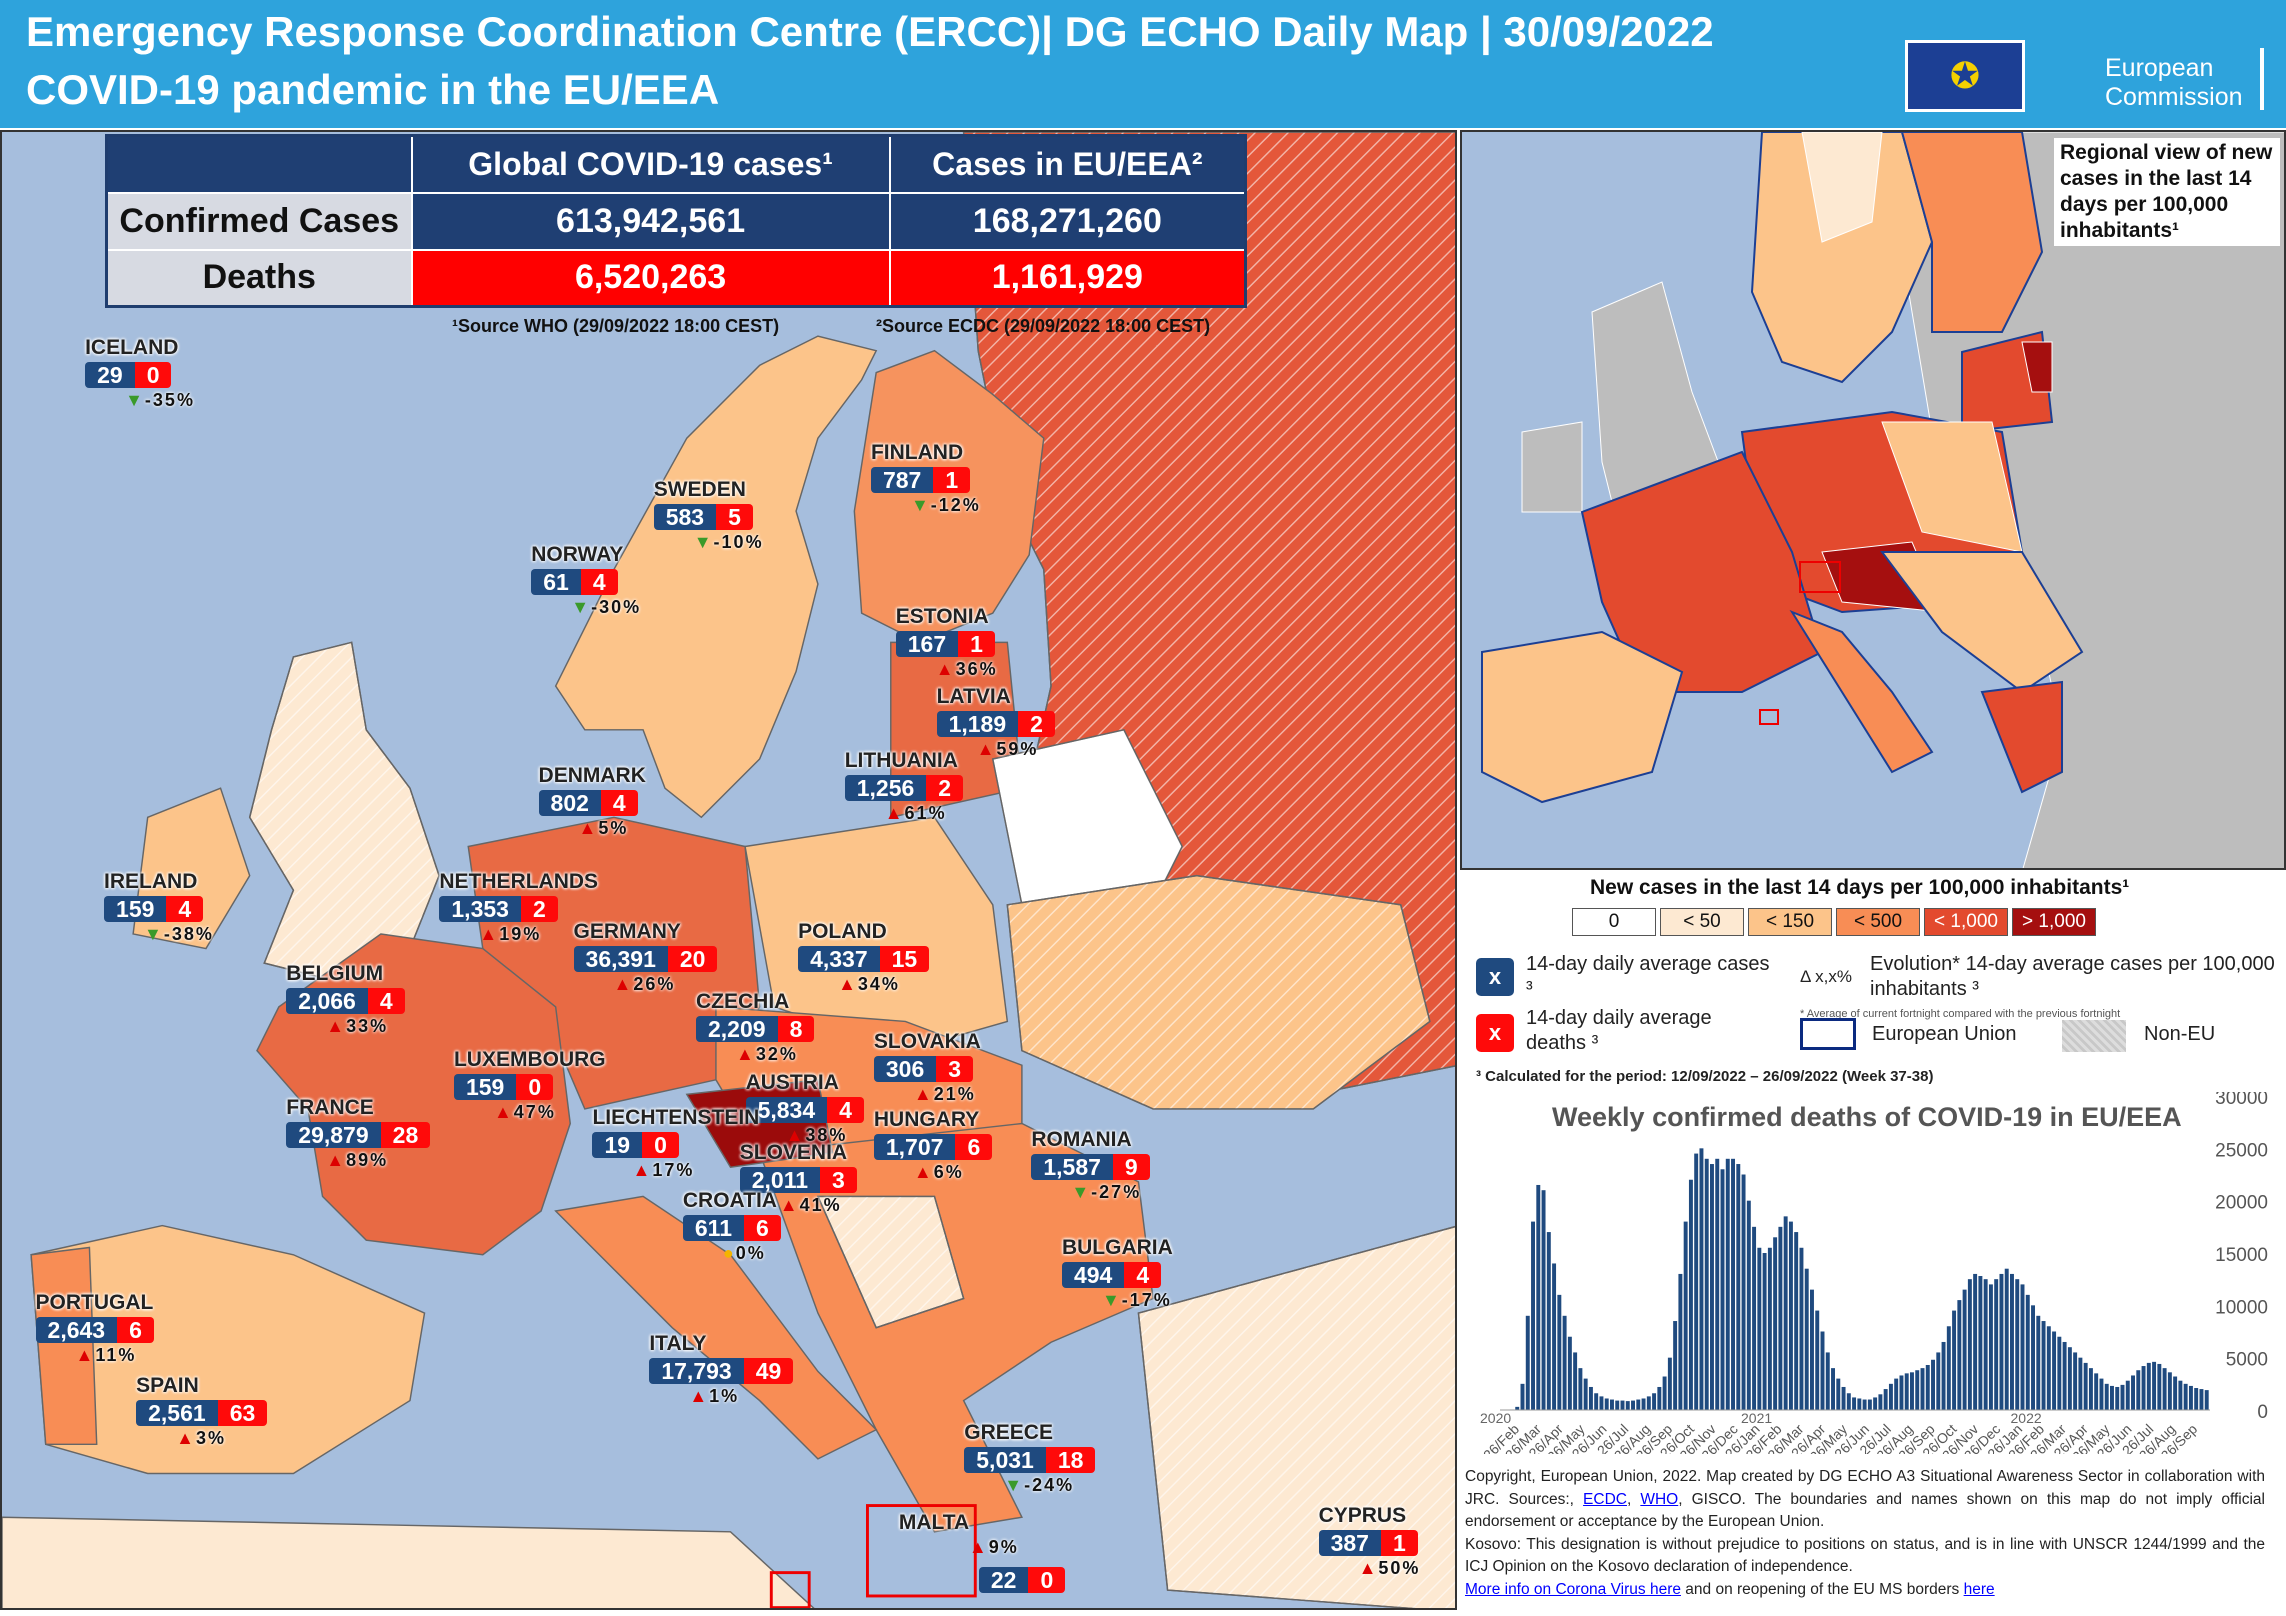  Describe the element at coordinates (169, 400) in the screenshot. I see `evolution-value: -35%` at that location.